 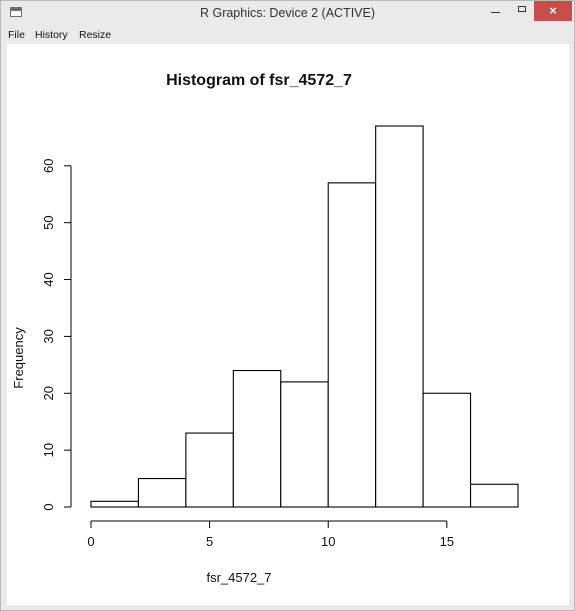 I want to click on y-tick-label: 50, so click(x=48, y=222).